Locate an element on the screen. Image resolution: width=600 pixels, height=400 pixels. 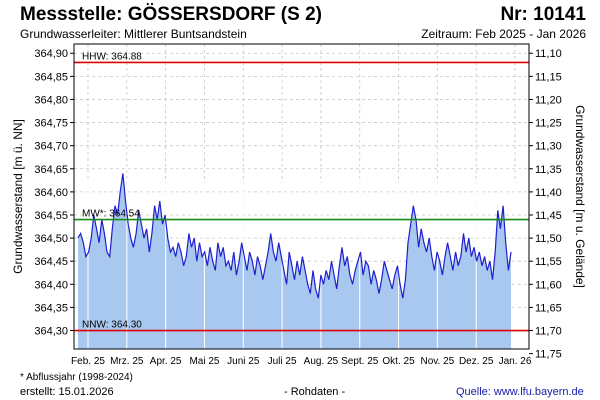
x-tick-label: Juli 25 is located at coordinates (282, 361).